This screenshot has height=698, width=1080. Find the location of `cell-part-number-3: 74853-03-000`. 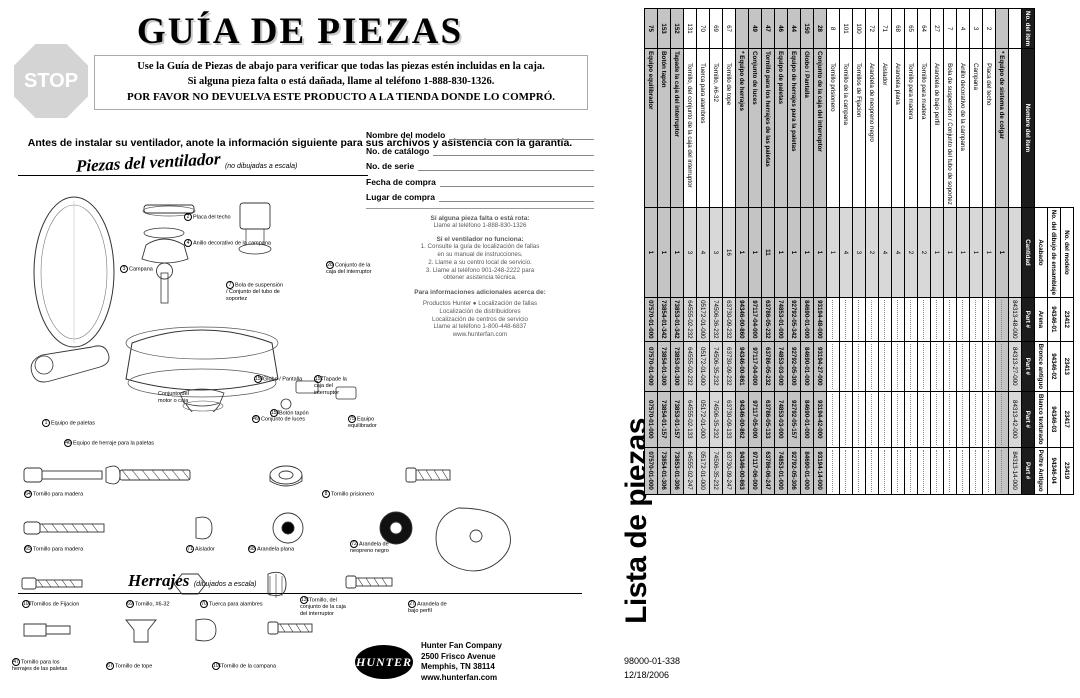

cell-part-number-3: 74853-03-000 is located at coordinates (781, 419).